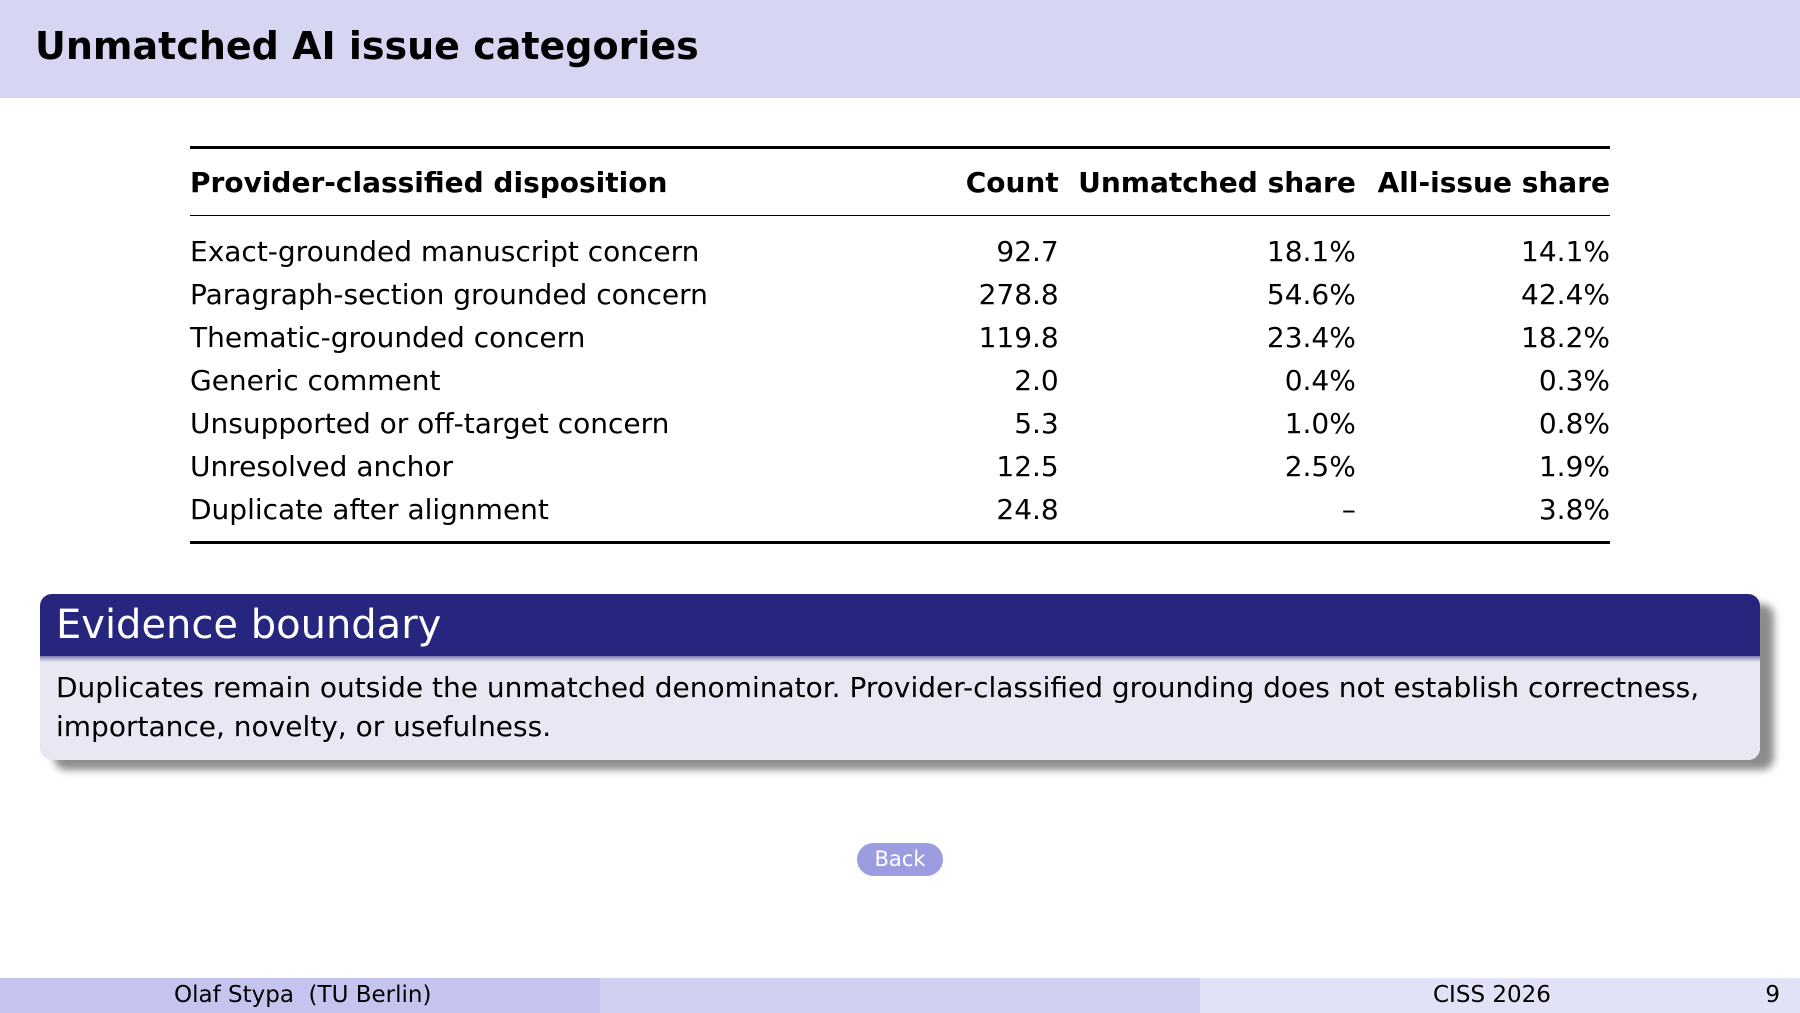 The height and width of the screenshot is (1013, 1800). Describe the element at coordinates (445, 251) in the screenshot. I see `disposition-cell: Exact-grounded manuscript concern` at that location.